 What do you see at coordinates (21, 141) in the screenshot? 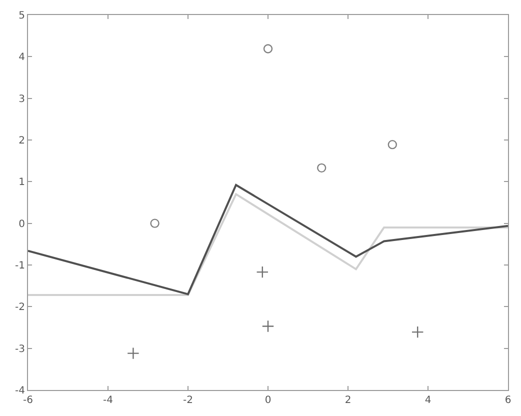
I see `y-tick-label: 2` at bounding box center [21, 141].